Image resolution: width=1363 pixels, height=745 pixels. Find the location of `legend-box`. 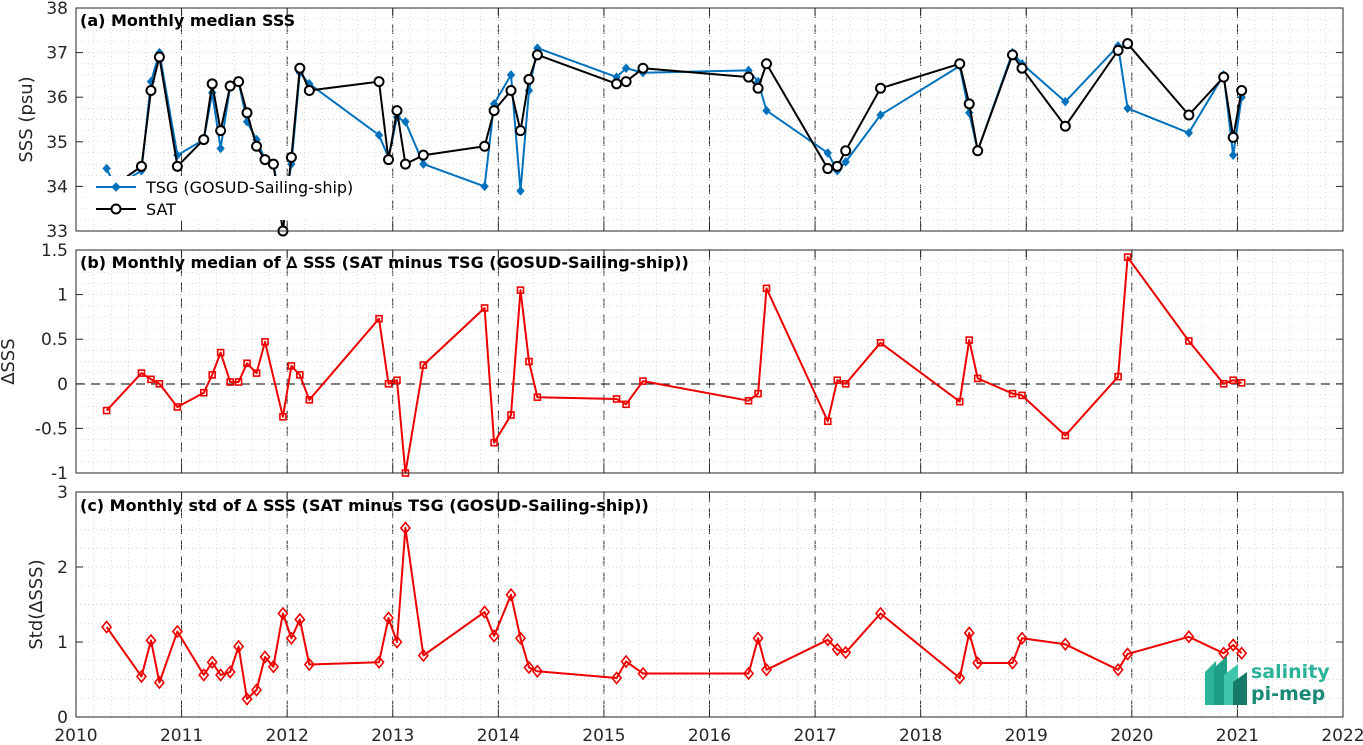

legend-box is located at coordinates (234, 198).